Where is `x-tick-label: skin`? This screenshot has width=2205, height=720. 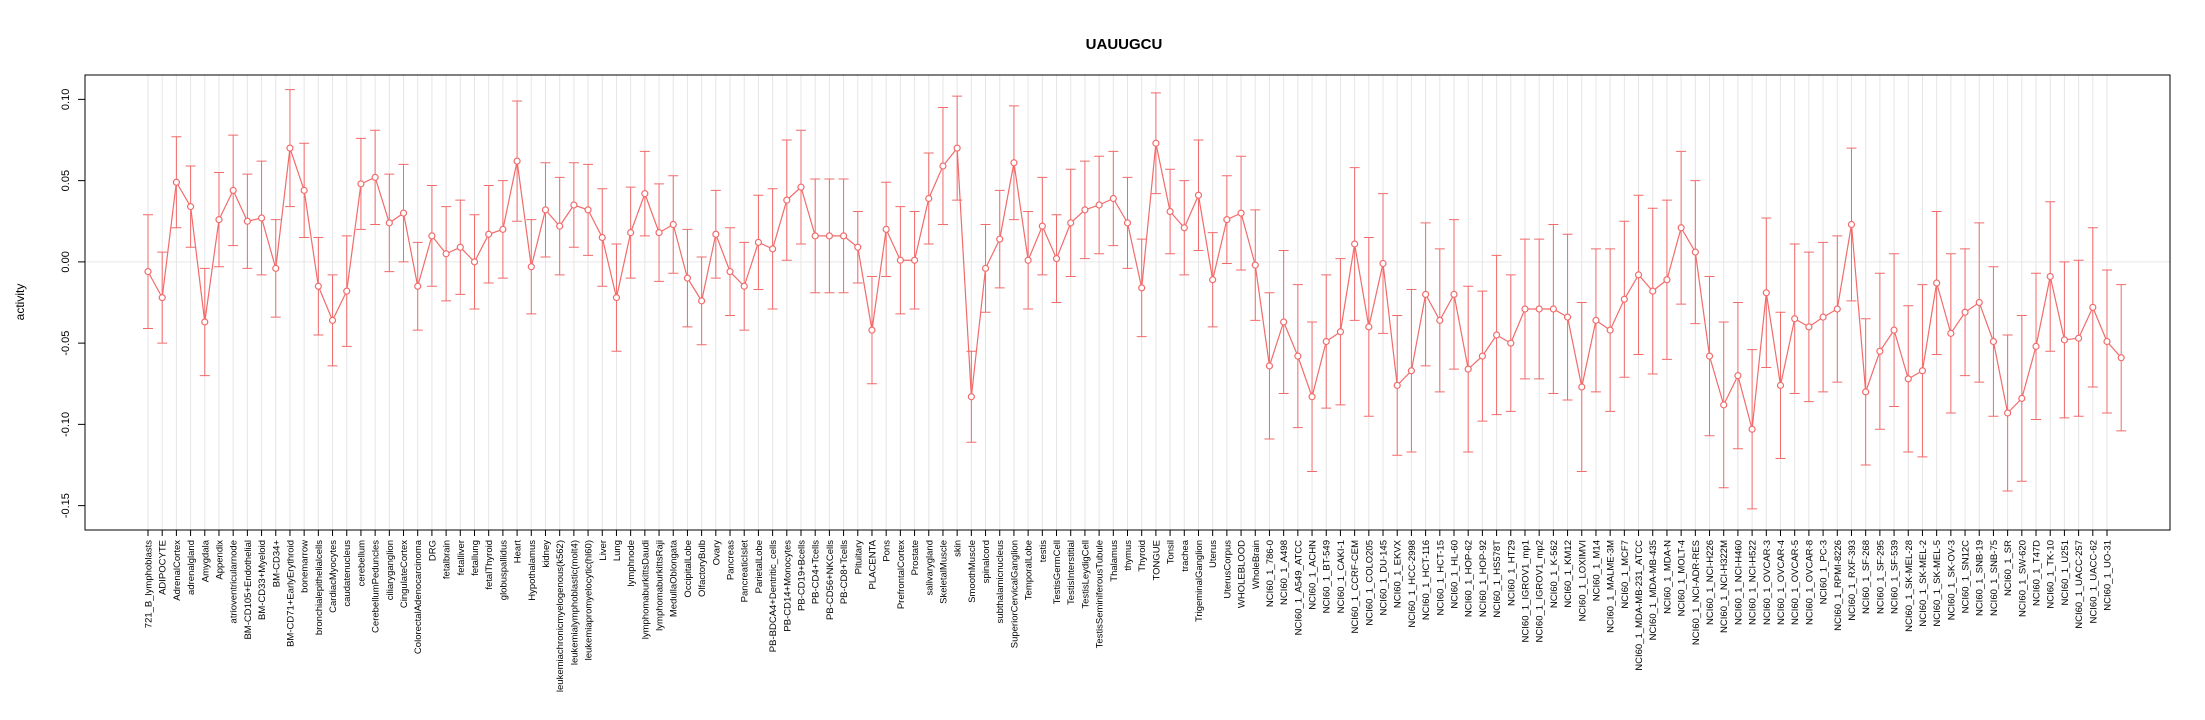
x-tick-label: skin is located at coordinates (958, 548).